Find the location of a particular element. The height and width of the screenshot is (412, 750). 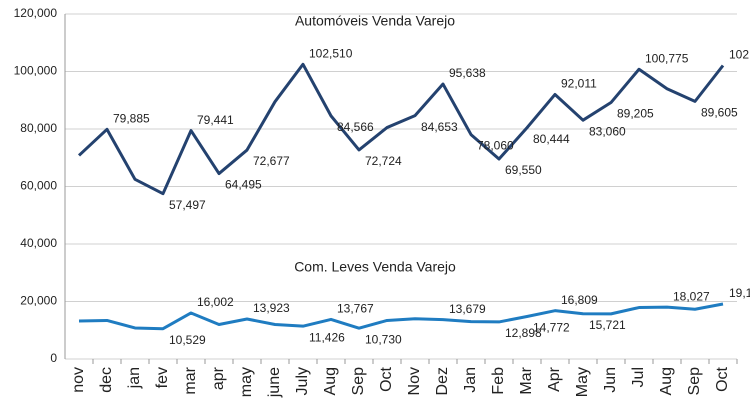

x-tick-label: dec is located at coordinates (106, 380).